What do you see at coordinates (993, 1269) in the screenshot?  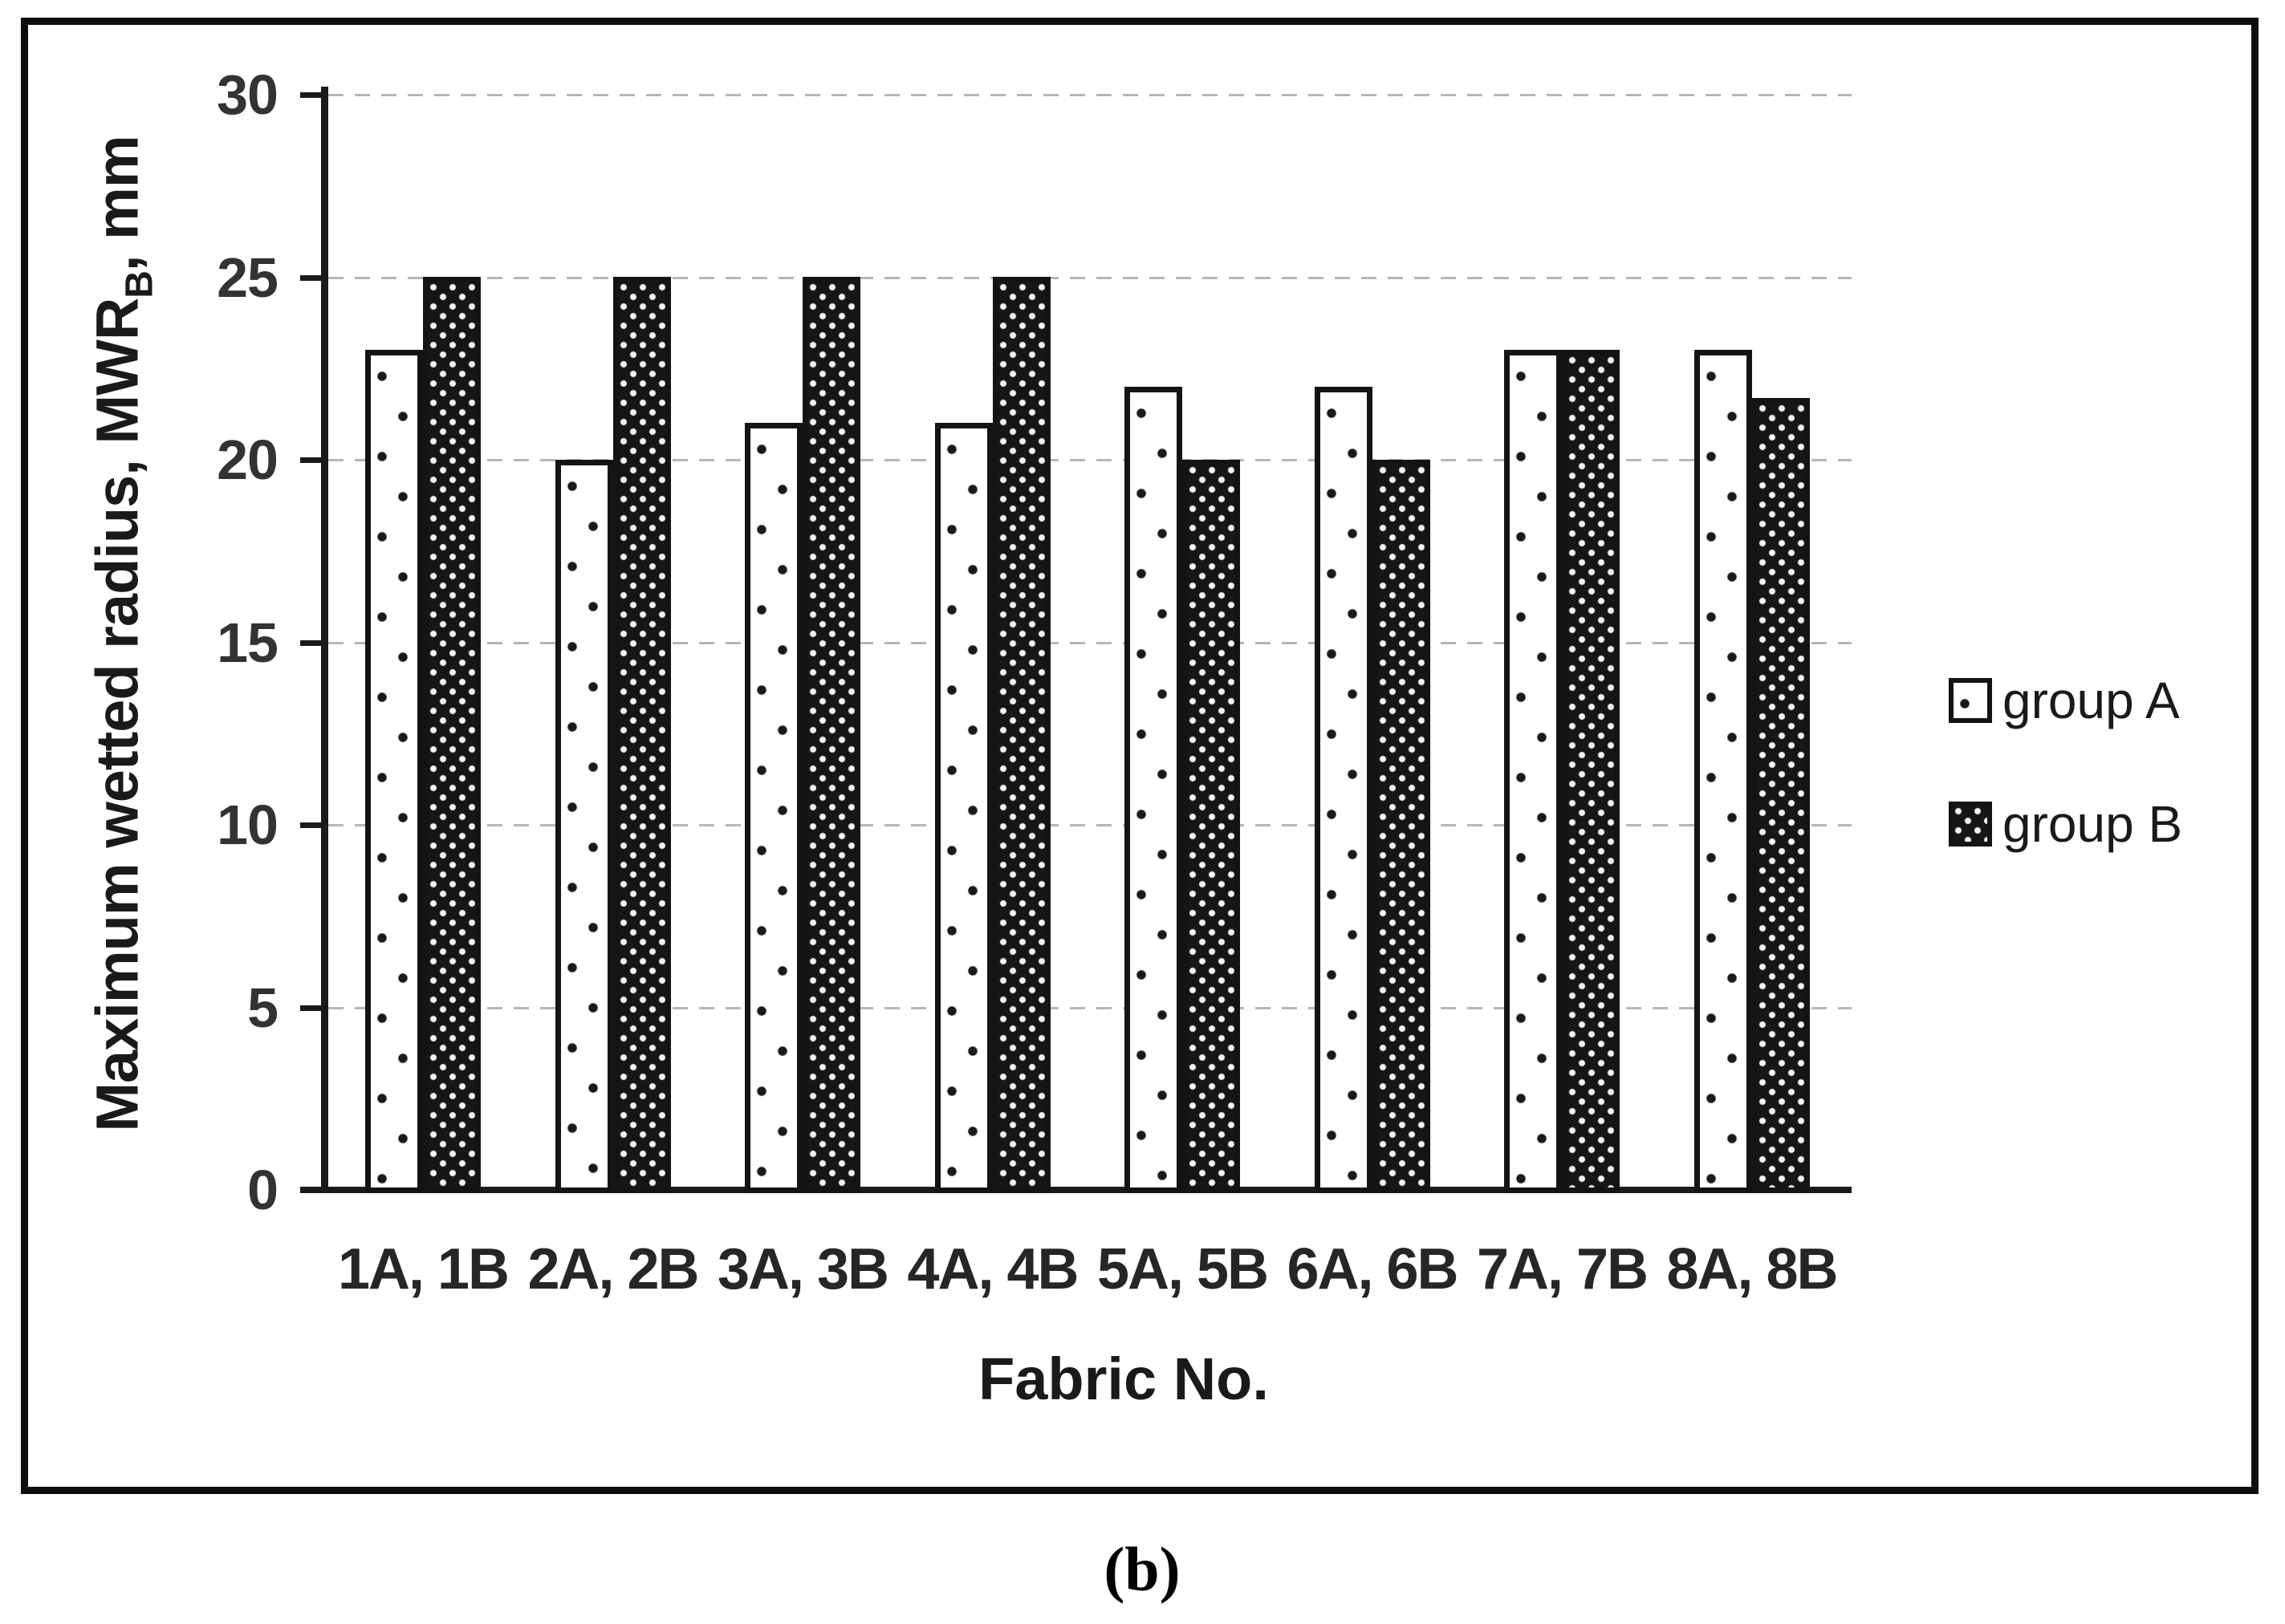 I see `x-category-label-4: 4A, 4B` at bounding box center [993, 1269].